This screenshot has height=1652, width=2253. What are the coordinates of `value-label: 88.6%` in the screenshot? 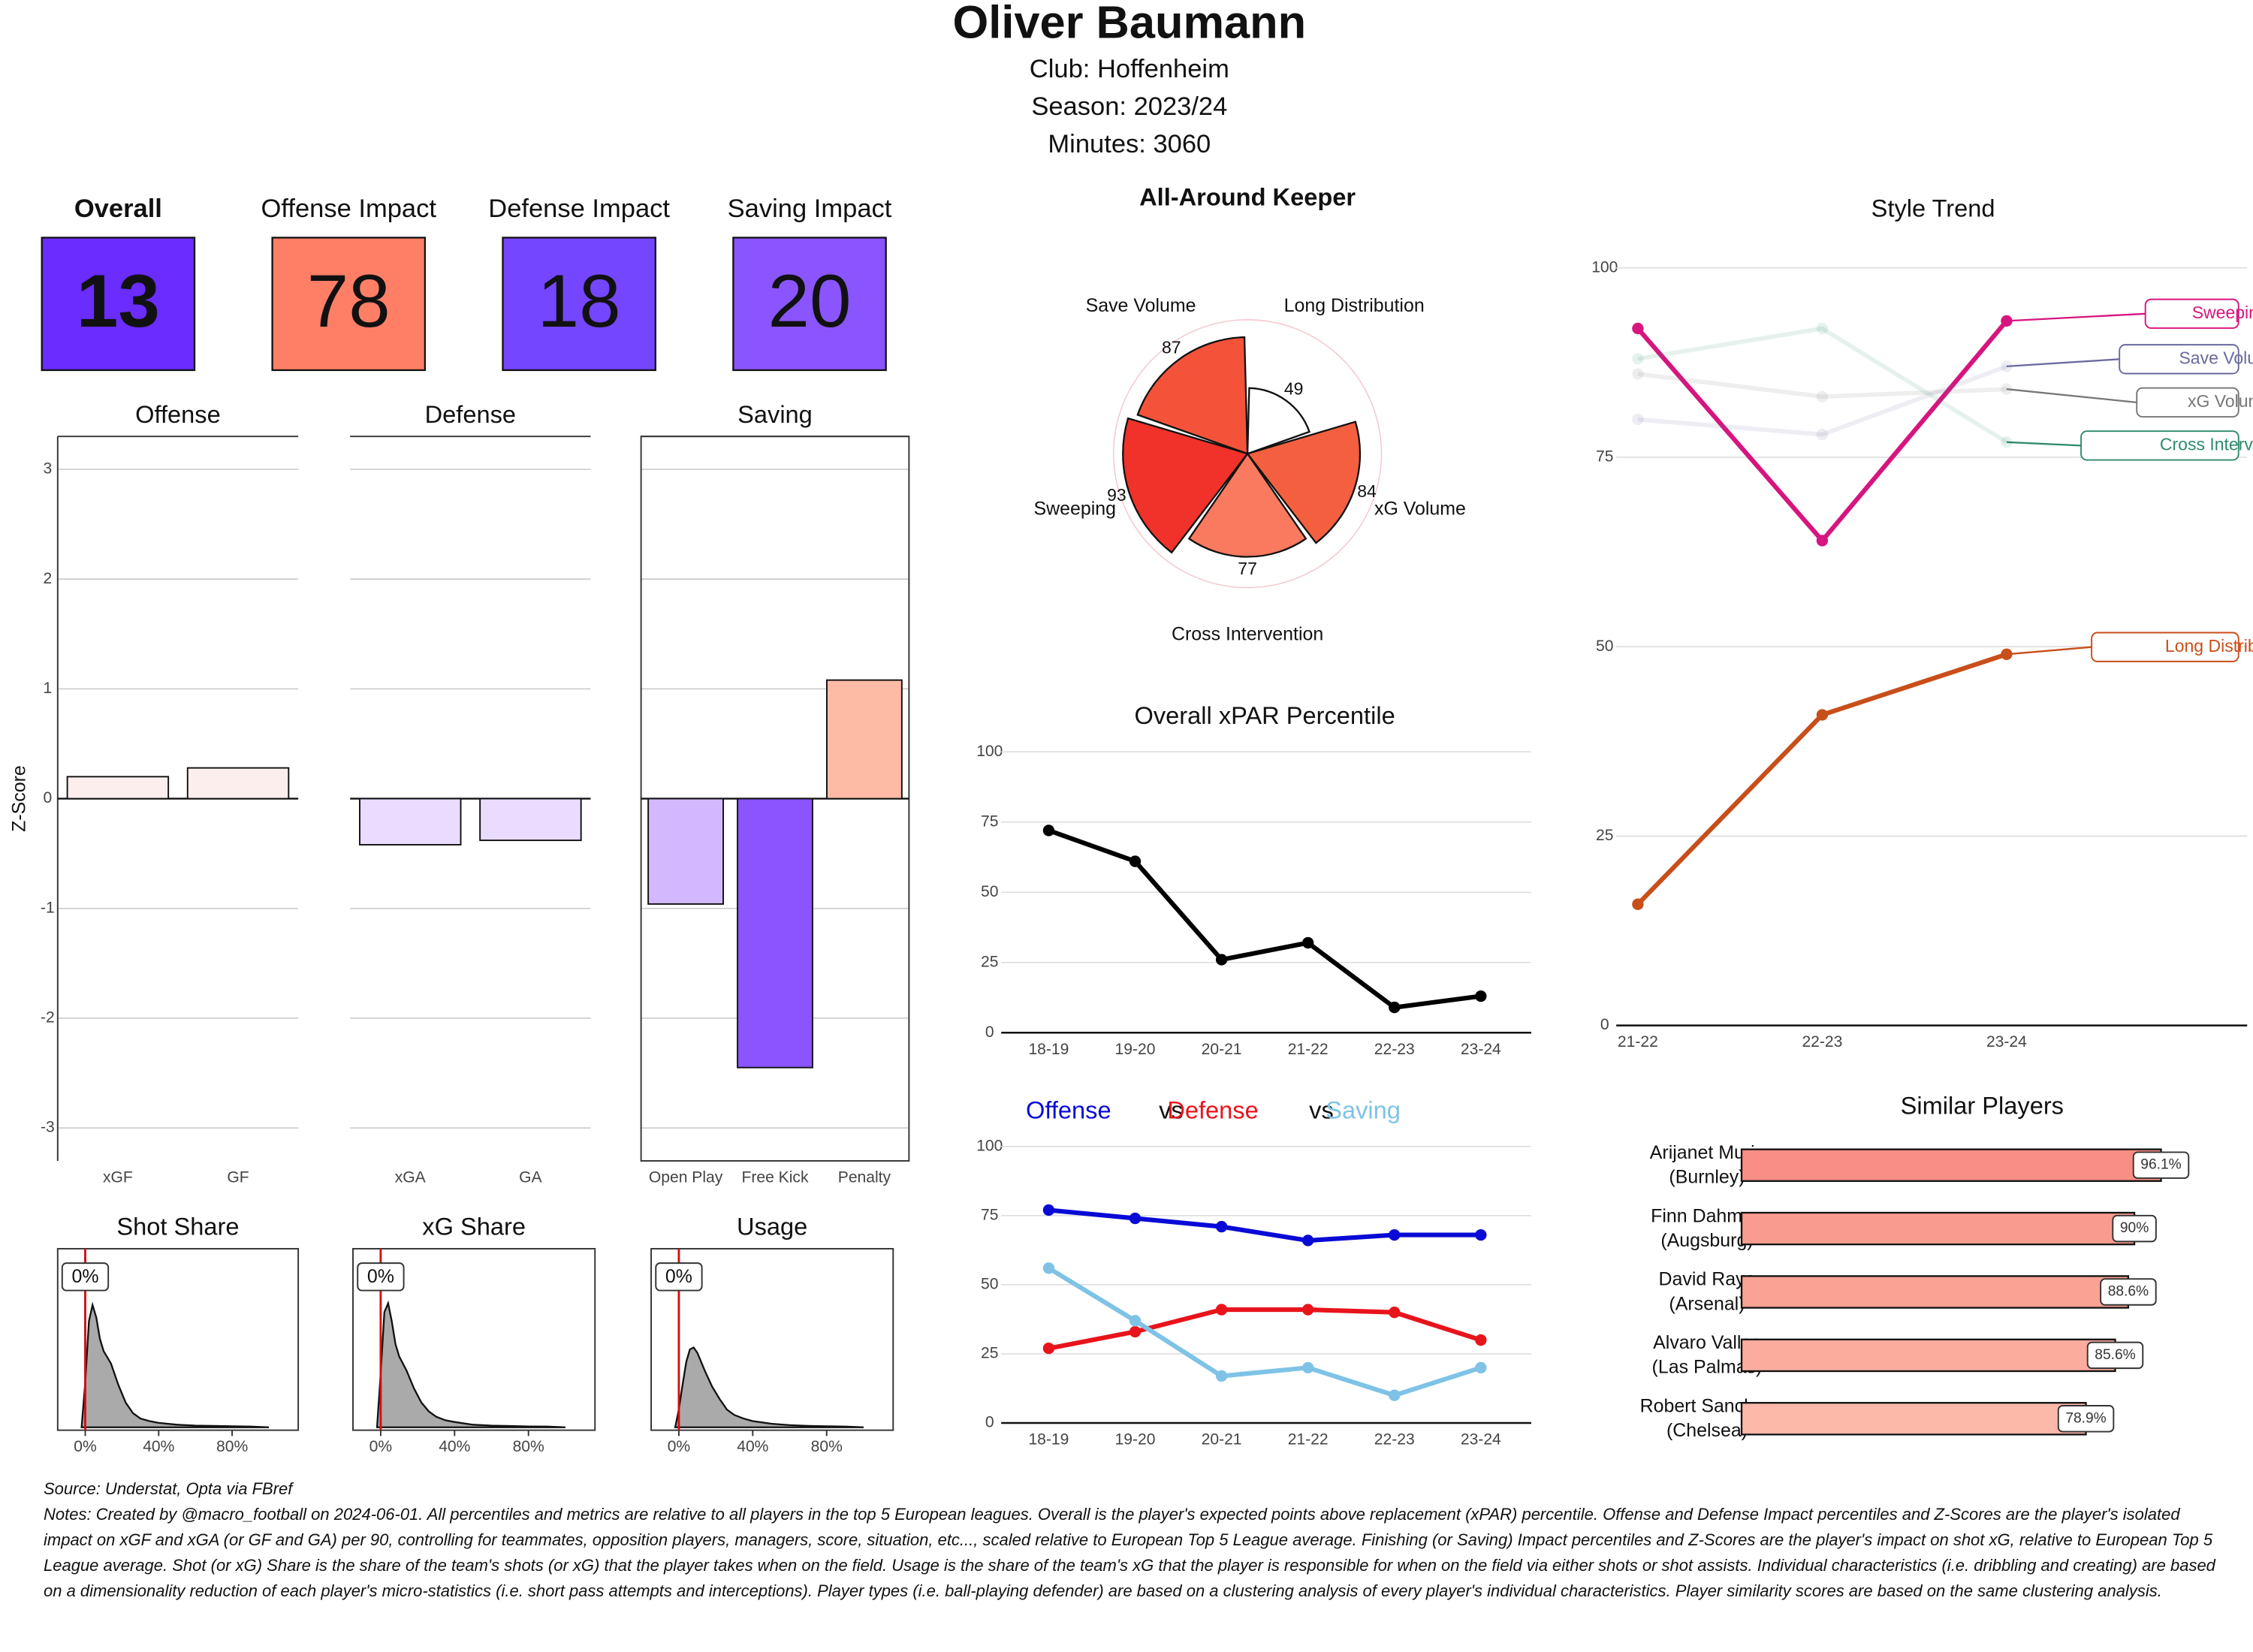 It's located at (2129, 1292).